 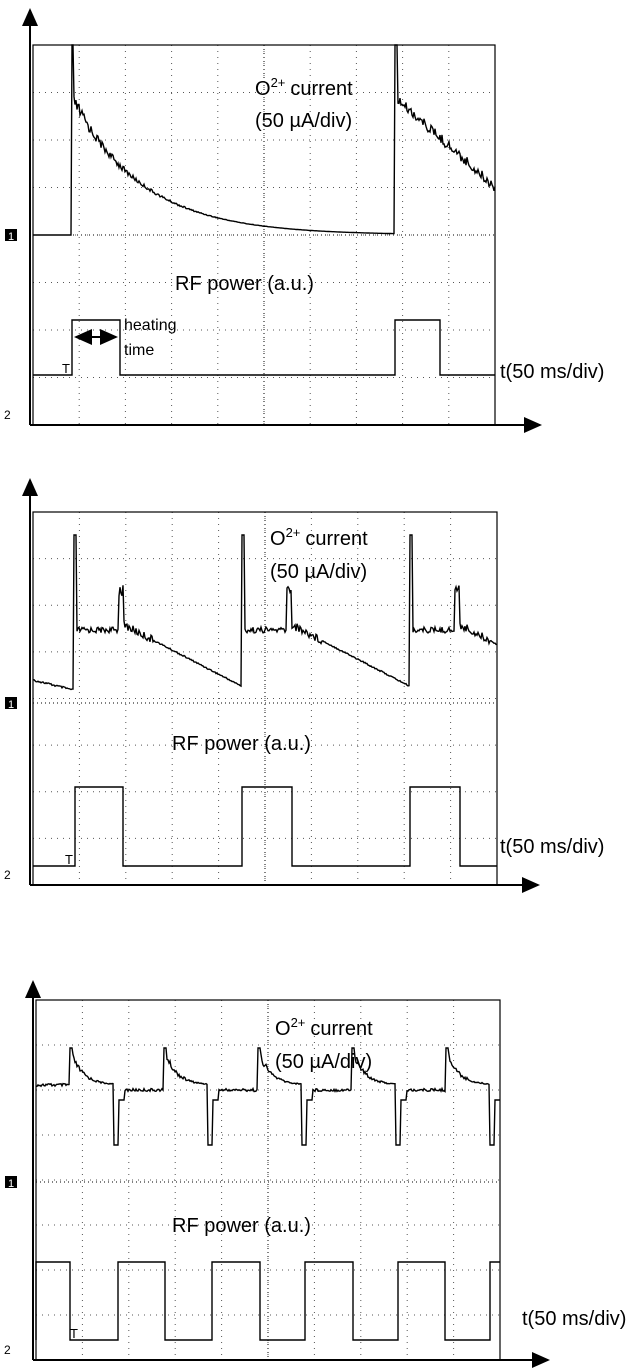 I want to click on annotation: time, so click(x=139, y=350).